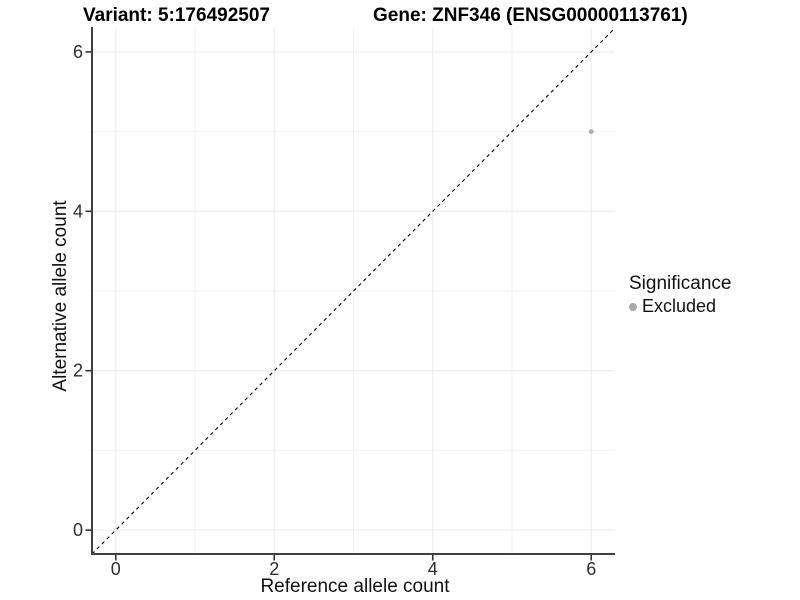 This screenshot has width=800, height=600. What do you see at coordinates (591, 132) in the screenshot?
I see `data-point` at bounding box center [591, 132].